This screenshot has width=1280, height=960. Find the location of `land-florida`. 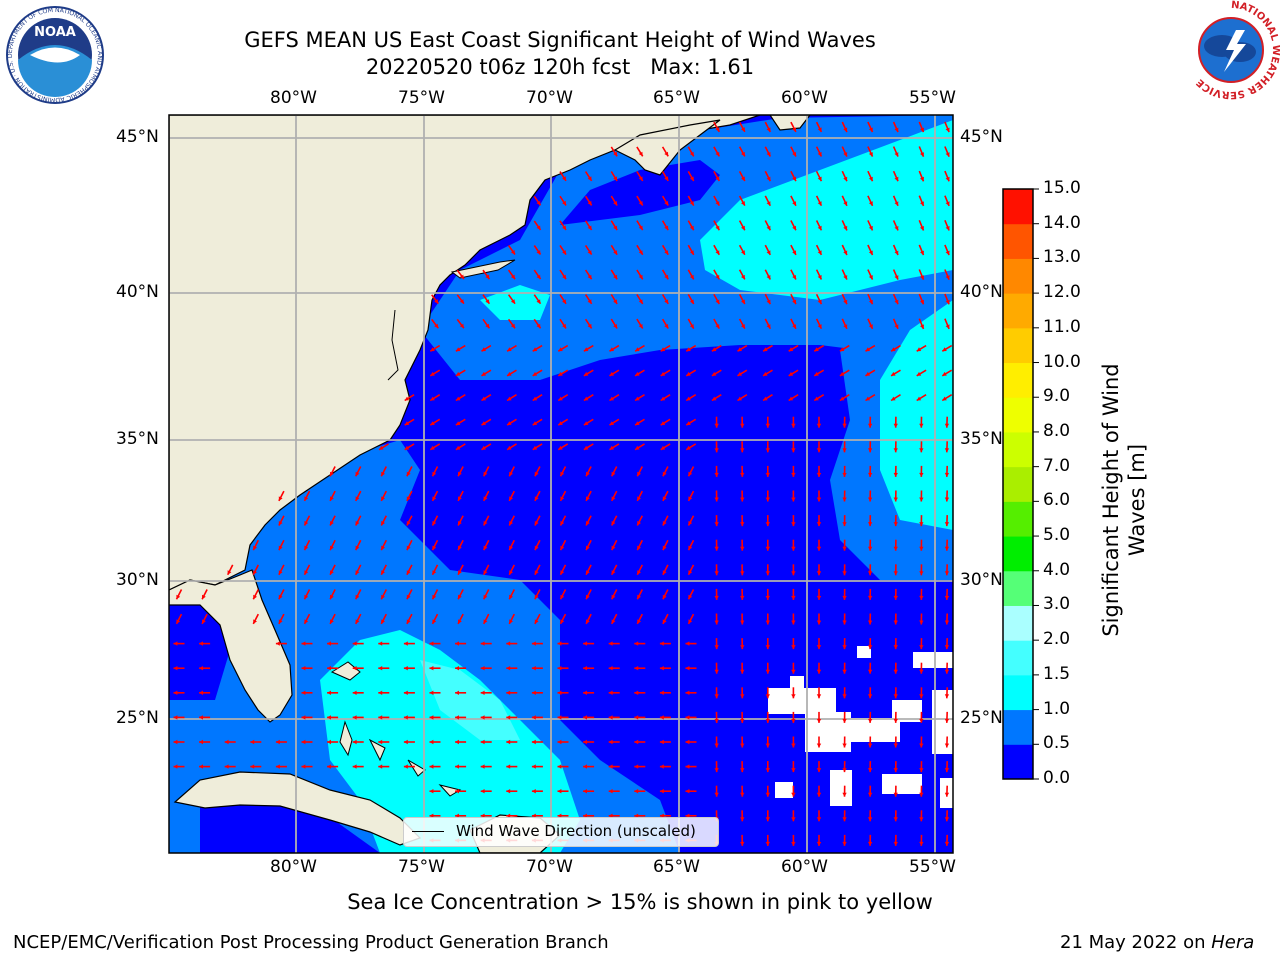

land-florida is located at coordinates (231, 646).